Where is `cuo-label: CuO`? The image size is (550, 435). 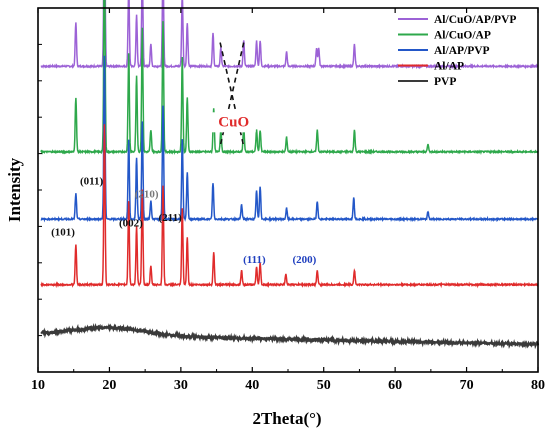 cuo-label: CuO is located at coordinates (233, 122).